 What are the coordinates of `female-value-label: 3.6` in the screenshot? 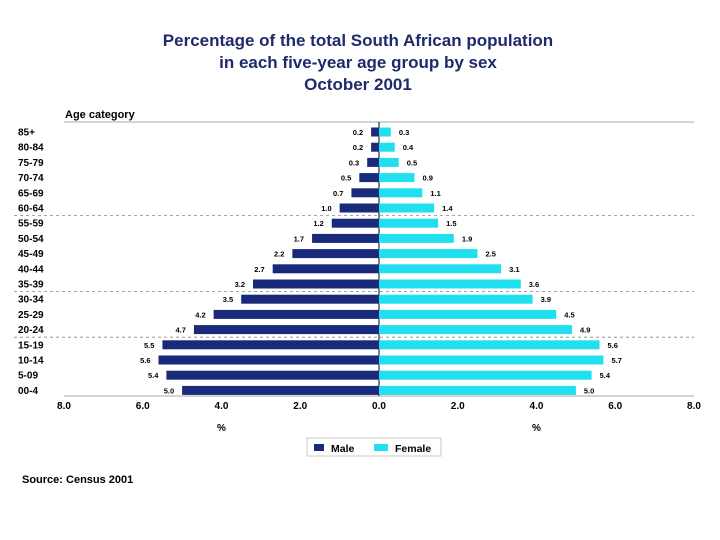 It's located at (534, 284).